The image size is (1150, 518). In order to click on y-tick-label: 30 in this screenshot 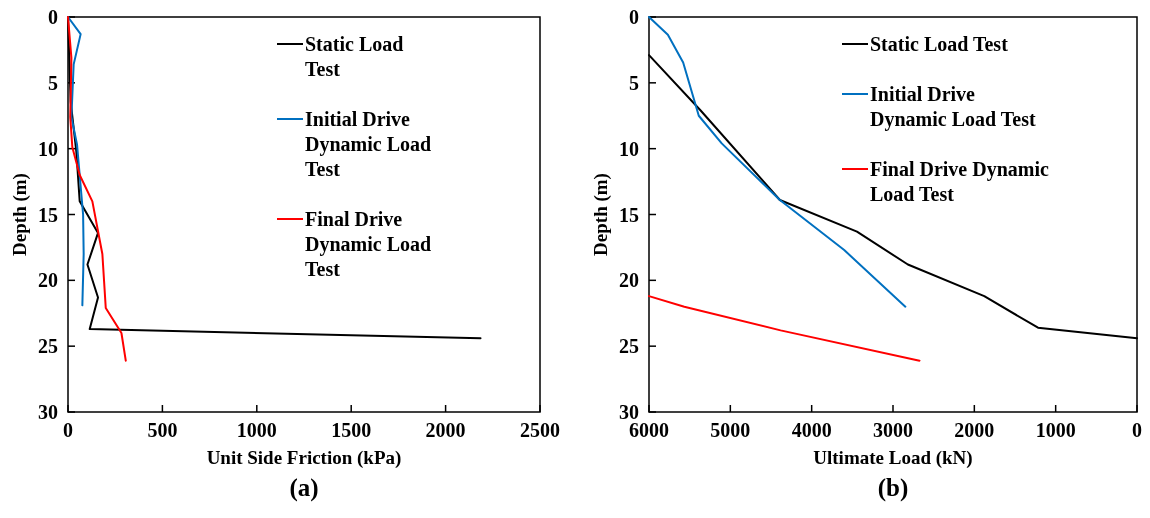, I will do `click(48, 412)`.